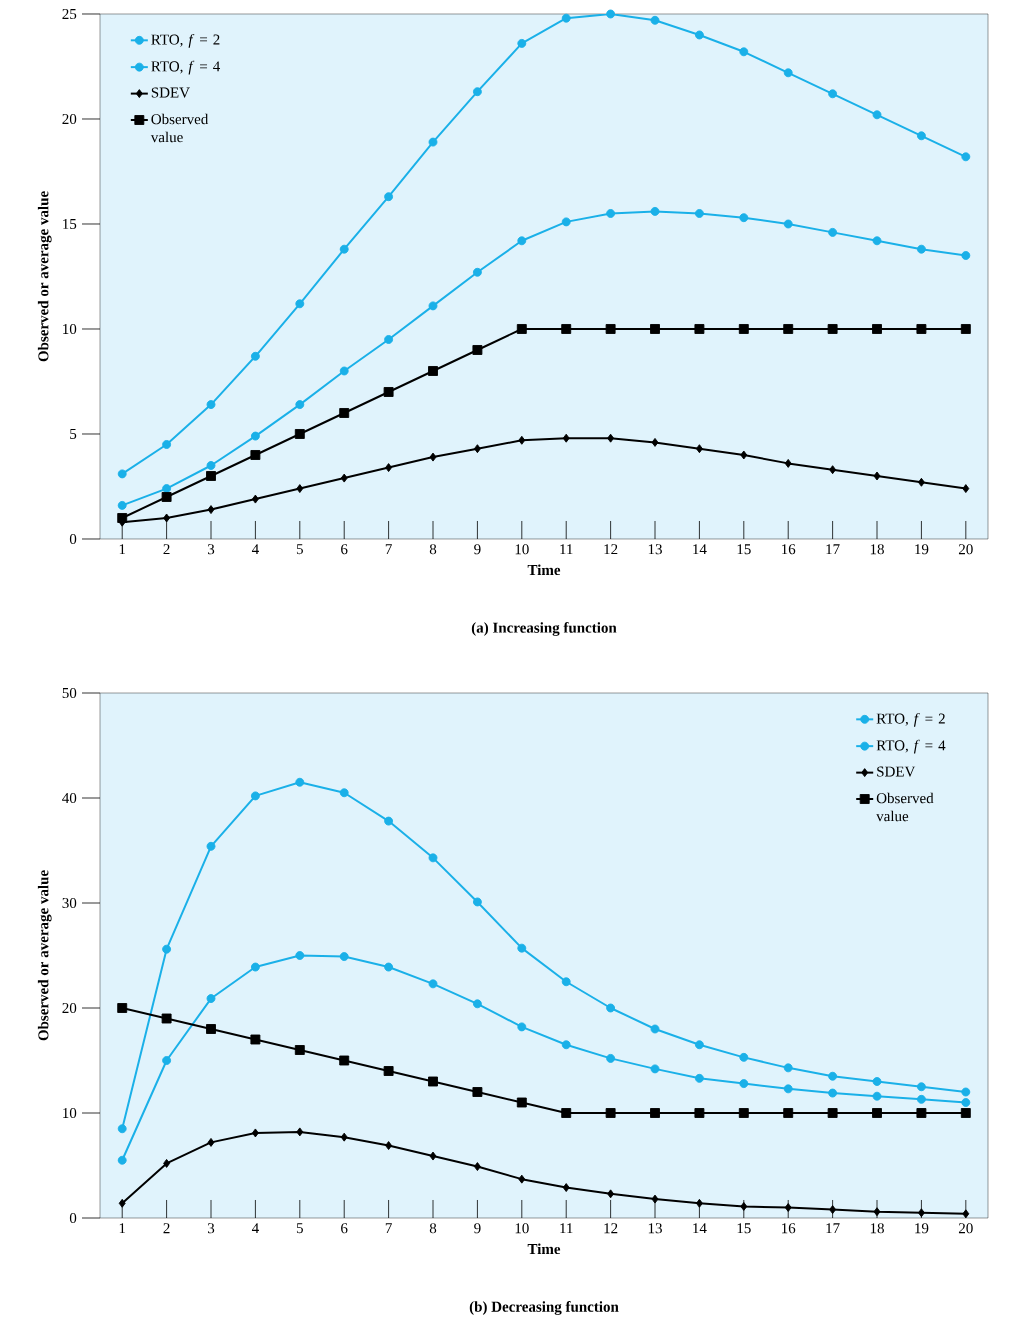 This screenshot has width=1015, height=1326. Describe the element at coordinates (186, 67) in the screenshot. I see `legend-label: RTO, f = 4` at that location.